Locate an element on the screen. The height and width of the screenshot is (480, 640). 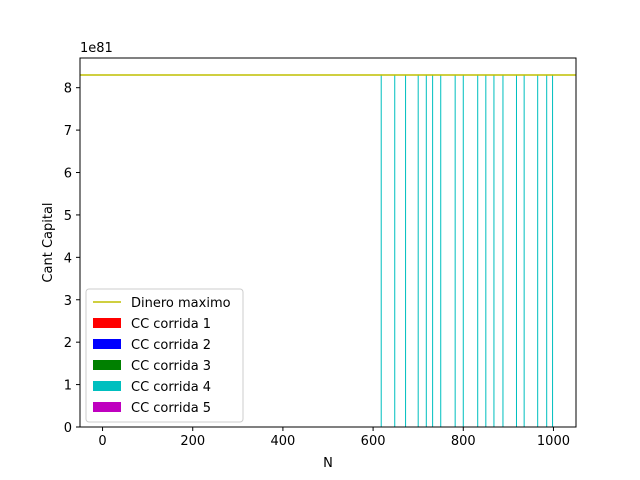
y-offset-text: 1e81 is located at coordinates (96, 48).